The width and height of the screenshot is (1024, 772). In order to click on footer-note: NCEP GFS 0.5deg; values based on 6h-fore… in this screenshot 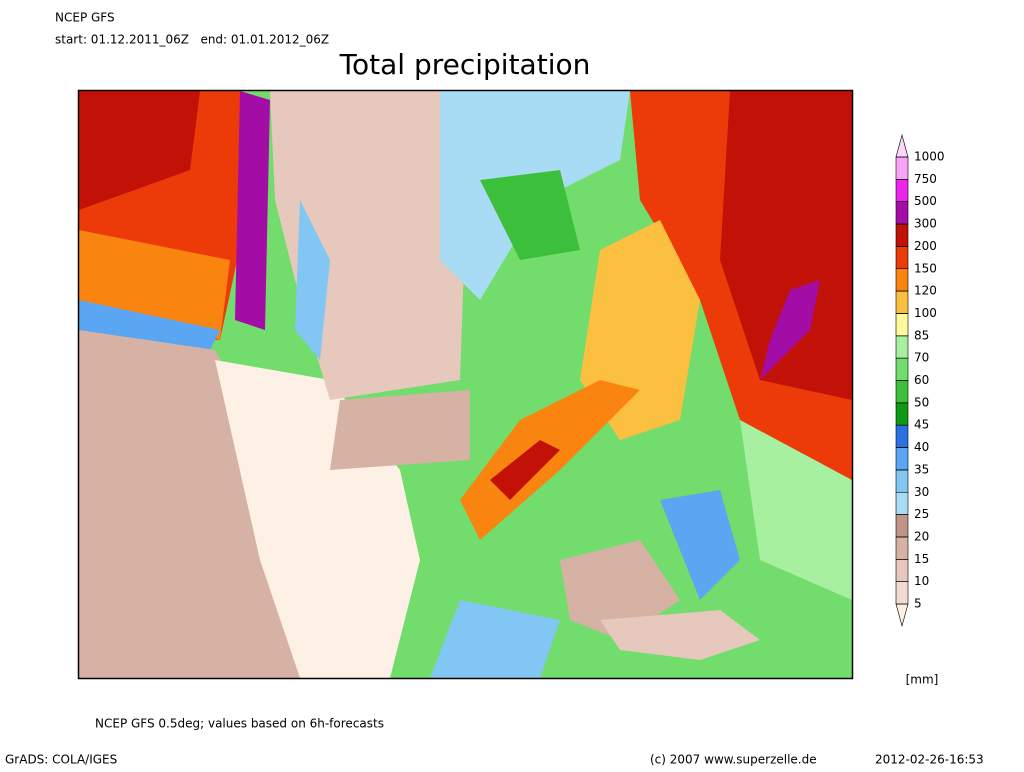, I will do `click(239, 724)`.